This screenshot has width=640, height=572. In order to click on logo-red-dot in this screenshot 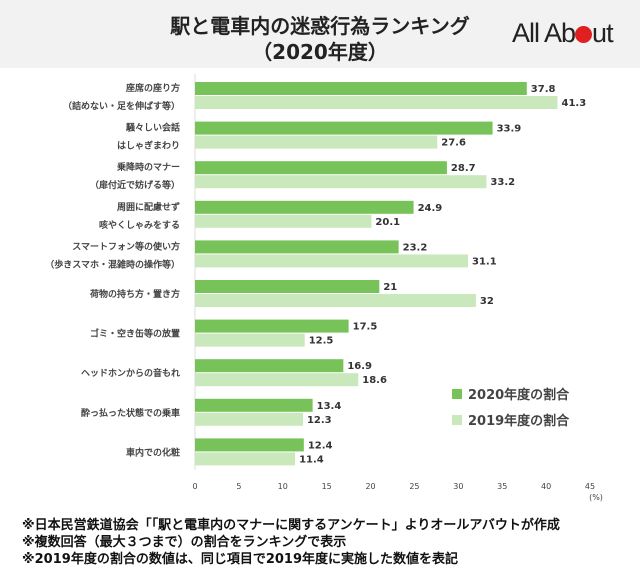, I will do `click(584, 34)`.